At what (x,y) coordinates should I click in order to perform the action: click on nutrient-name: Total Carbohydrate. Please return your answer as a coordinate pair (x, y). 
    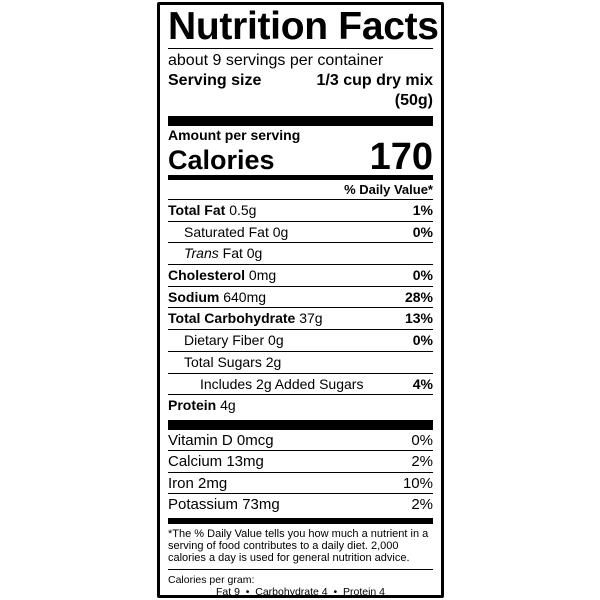
    Looking at the image, I should click on (232, 318).